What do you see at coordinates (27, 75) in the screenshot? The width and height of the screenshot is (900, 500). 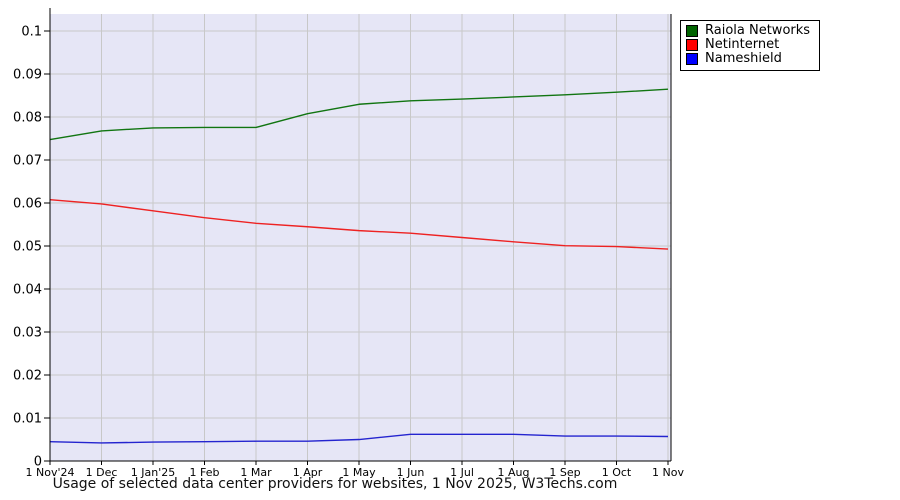 I see `y-tick-label: 0.09` at bounding box center [27, 75].